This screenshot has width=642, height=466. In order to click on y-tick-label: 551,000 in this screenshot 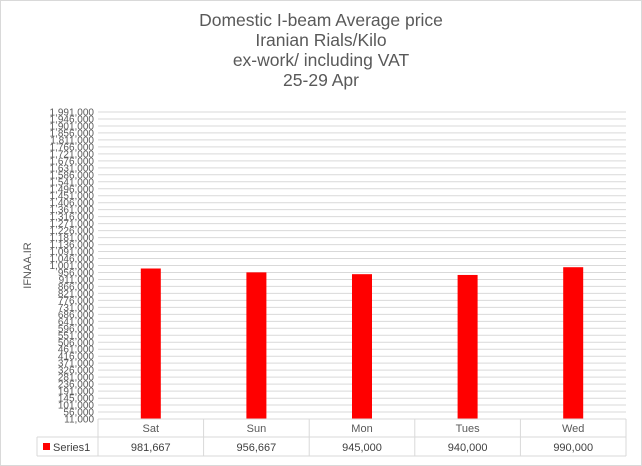, I will do `click(76, 336)`.